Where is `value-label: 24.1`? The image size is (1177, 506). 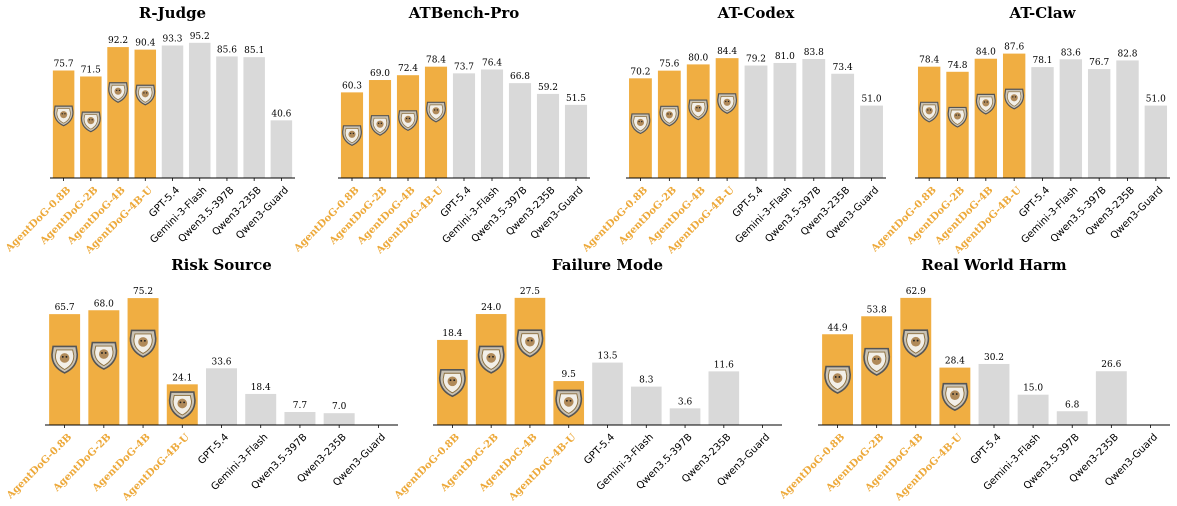
value-label: 24.1 is located at coordinates (182, 378).